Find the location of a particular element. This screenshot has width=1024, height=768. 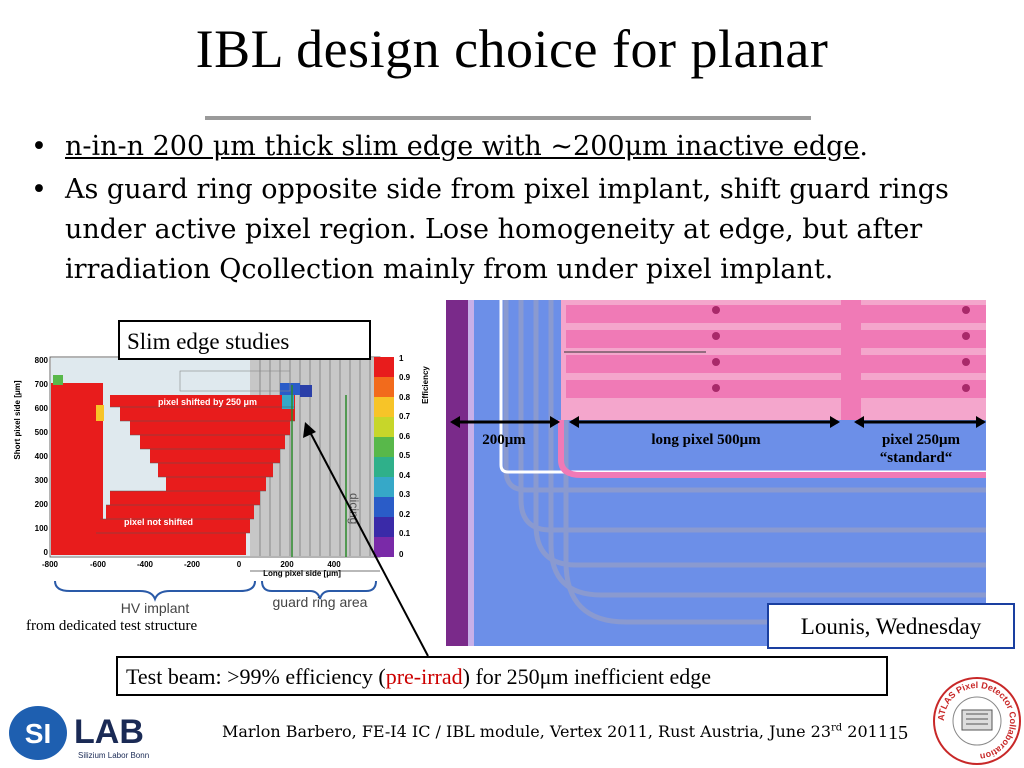

pixel-outlines is located at coordinates (195, 470).